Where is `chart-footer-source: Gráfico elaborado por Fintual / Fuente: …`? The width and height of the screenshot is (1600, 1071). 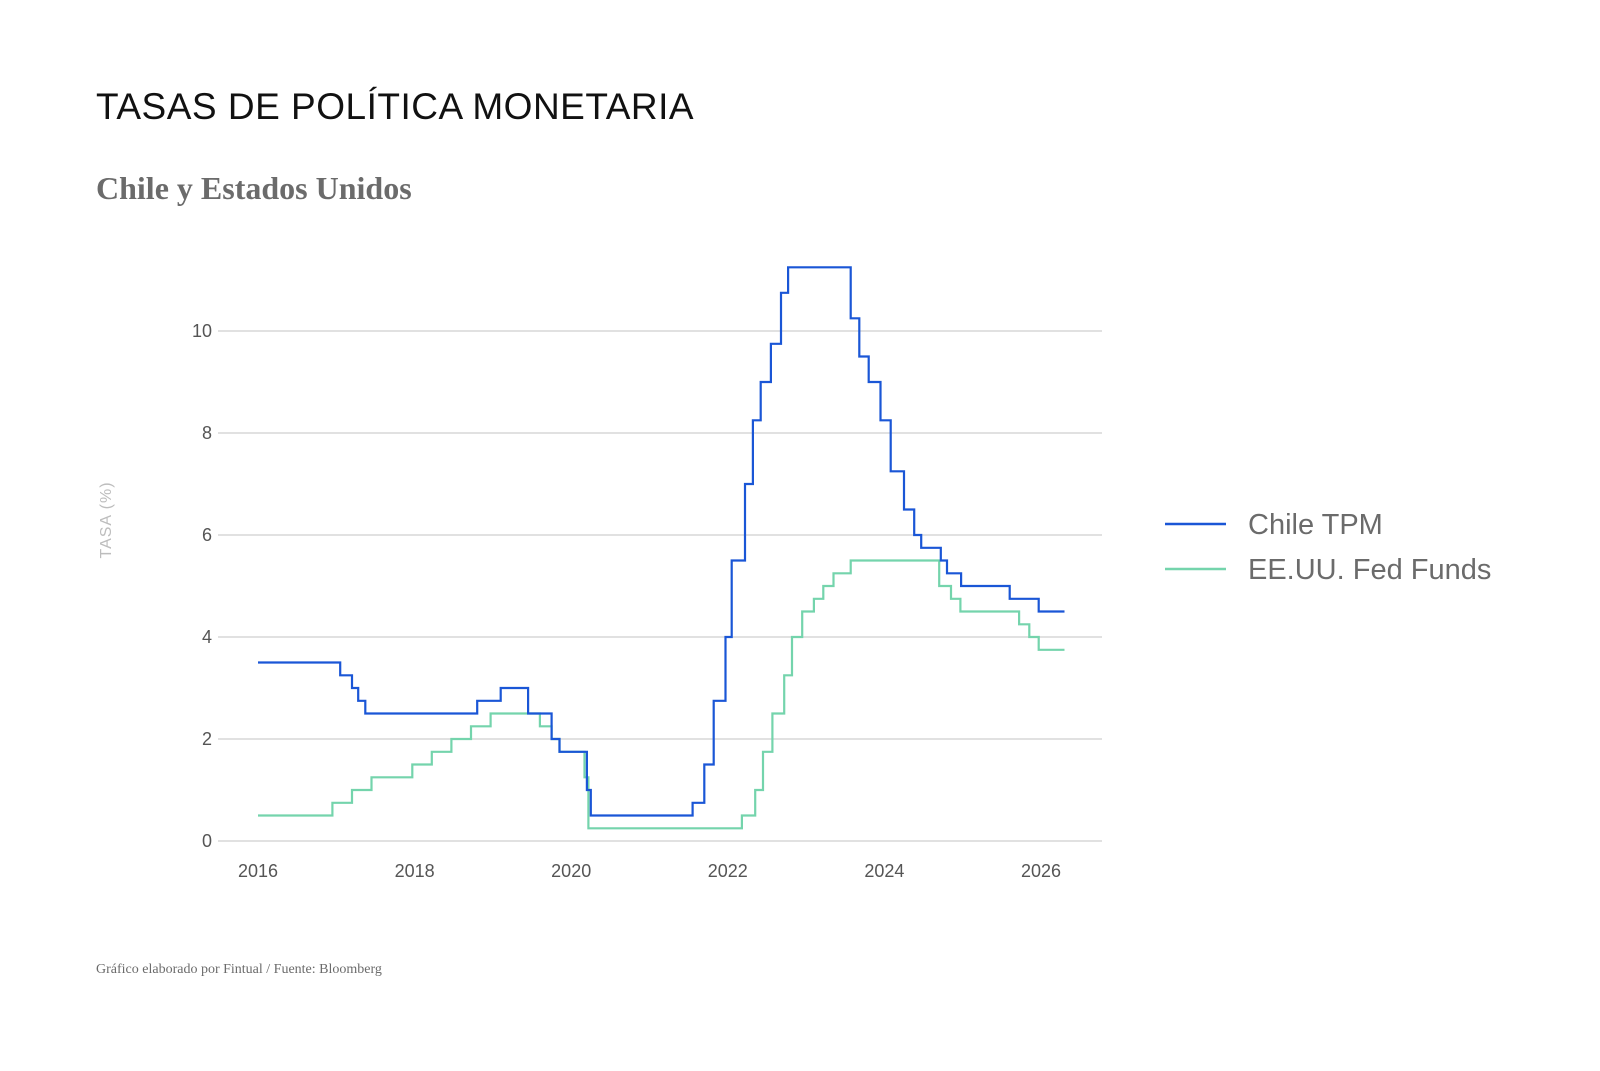 chart-footer-source: Gráfico elaborado por Fintual / Fuente: … is located at coordinates (239, 969).